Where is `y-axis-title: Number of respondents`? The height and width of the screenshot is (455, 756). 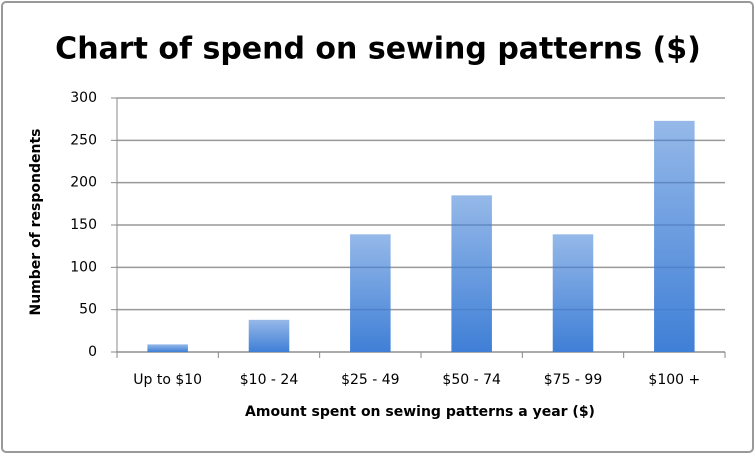 y-axis-title: Number of respondents is located at coordinates (36, 222).